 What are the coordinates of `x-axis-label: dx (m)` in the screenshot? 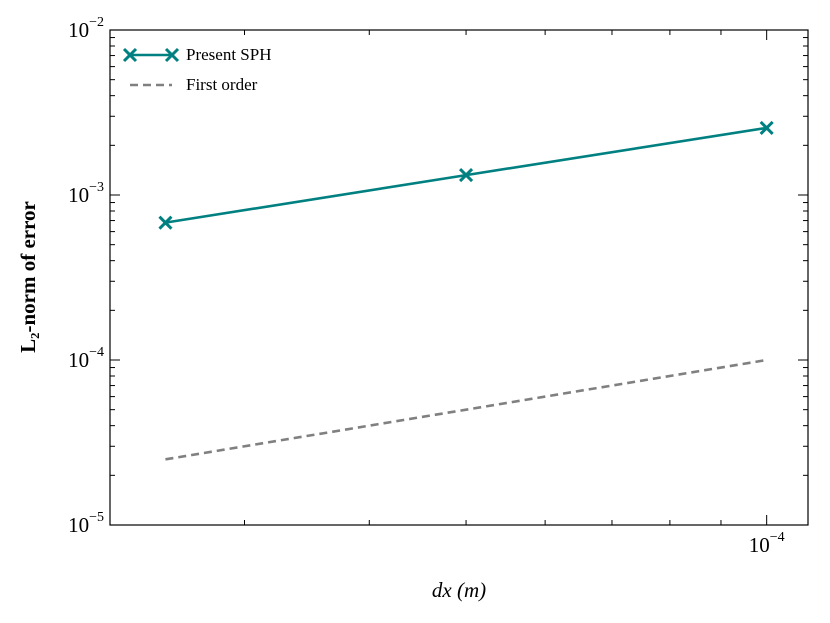 It's located at (459, 590).